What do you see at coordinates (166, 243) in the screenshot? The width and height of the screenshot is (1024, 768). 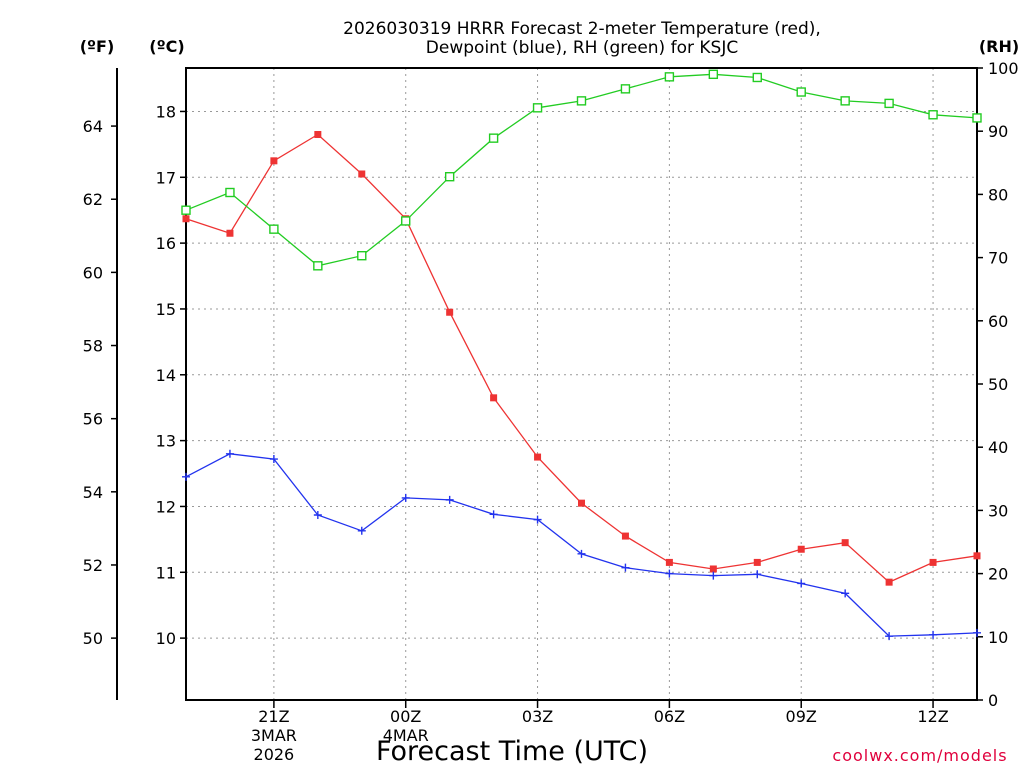 I see `celsius-tick-label: 16` at bounding box center [166, 243].